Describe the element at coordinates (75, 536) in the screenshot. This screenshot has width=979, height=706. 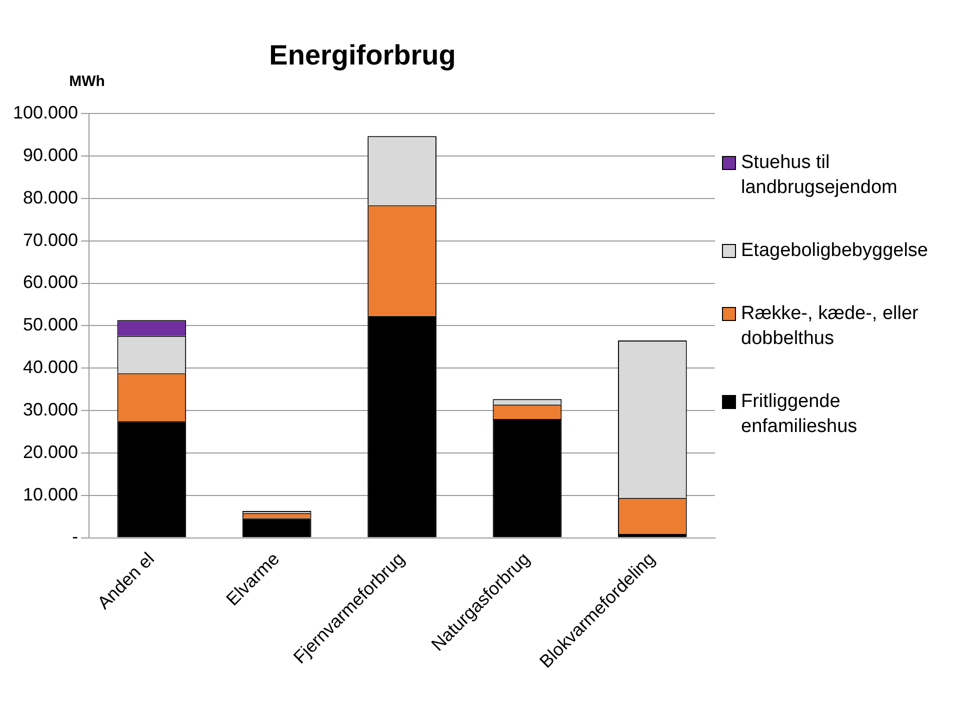
I see `y-tick-label: -` at that location.